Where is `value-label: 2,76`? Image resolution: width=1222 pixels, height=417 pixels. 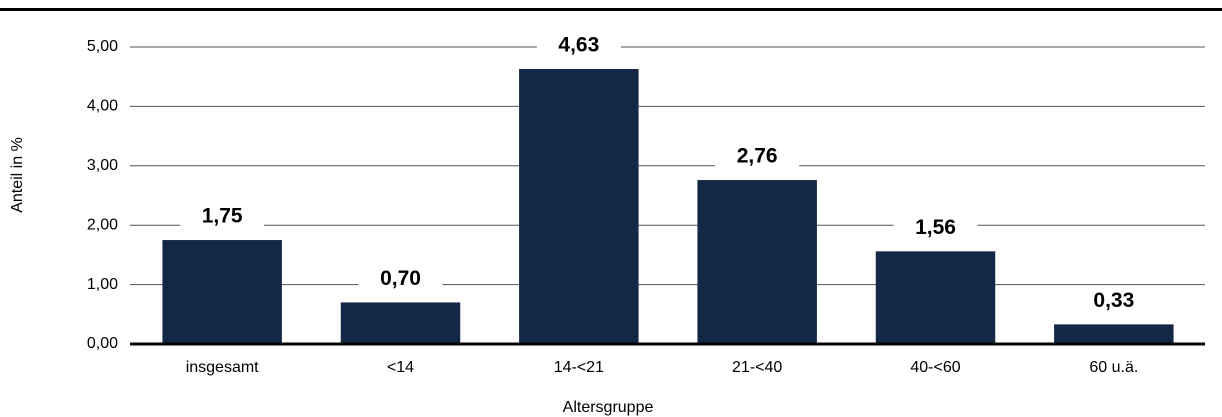 value-label: 2,76 is located at coordinates (757, 156).